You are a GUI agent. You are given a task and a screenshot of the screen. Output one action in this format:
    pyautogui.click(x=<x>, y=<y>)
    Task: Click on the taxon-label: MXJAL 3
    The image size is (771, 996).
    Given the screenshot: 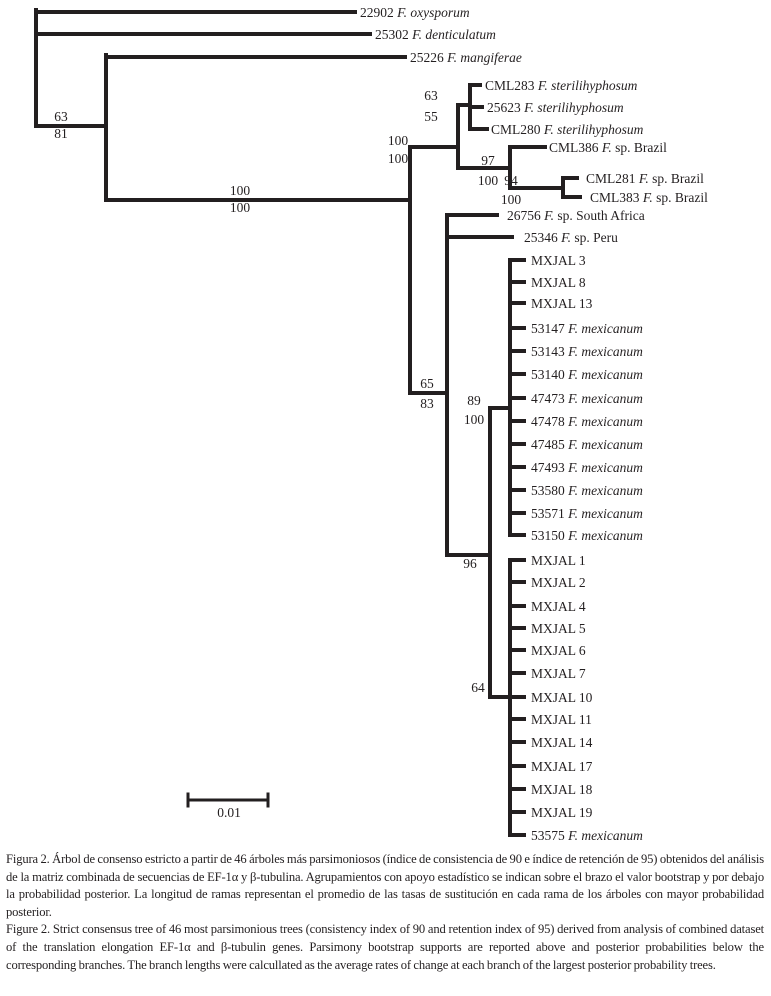 What is the action you would take?
    pyautogui.click(x=558, y=260)
    